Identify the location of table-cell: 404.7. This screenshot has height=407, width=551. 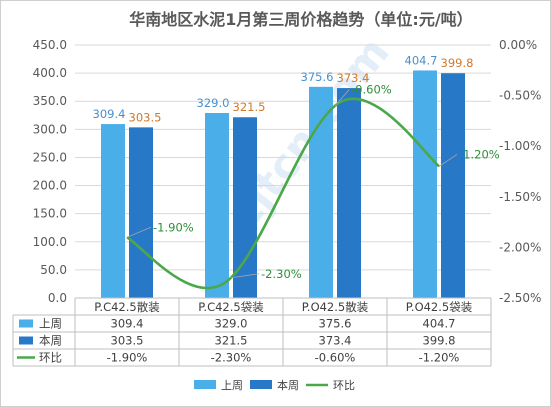
(439, 324).